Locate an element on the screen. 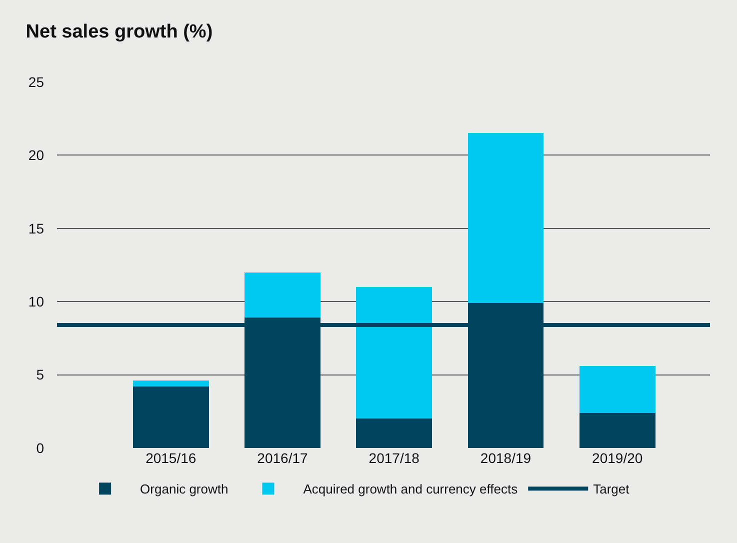  y-tick-label: 15 is located at coordinates (36, 228).